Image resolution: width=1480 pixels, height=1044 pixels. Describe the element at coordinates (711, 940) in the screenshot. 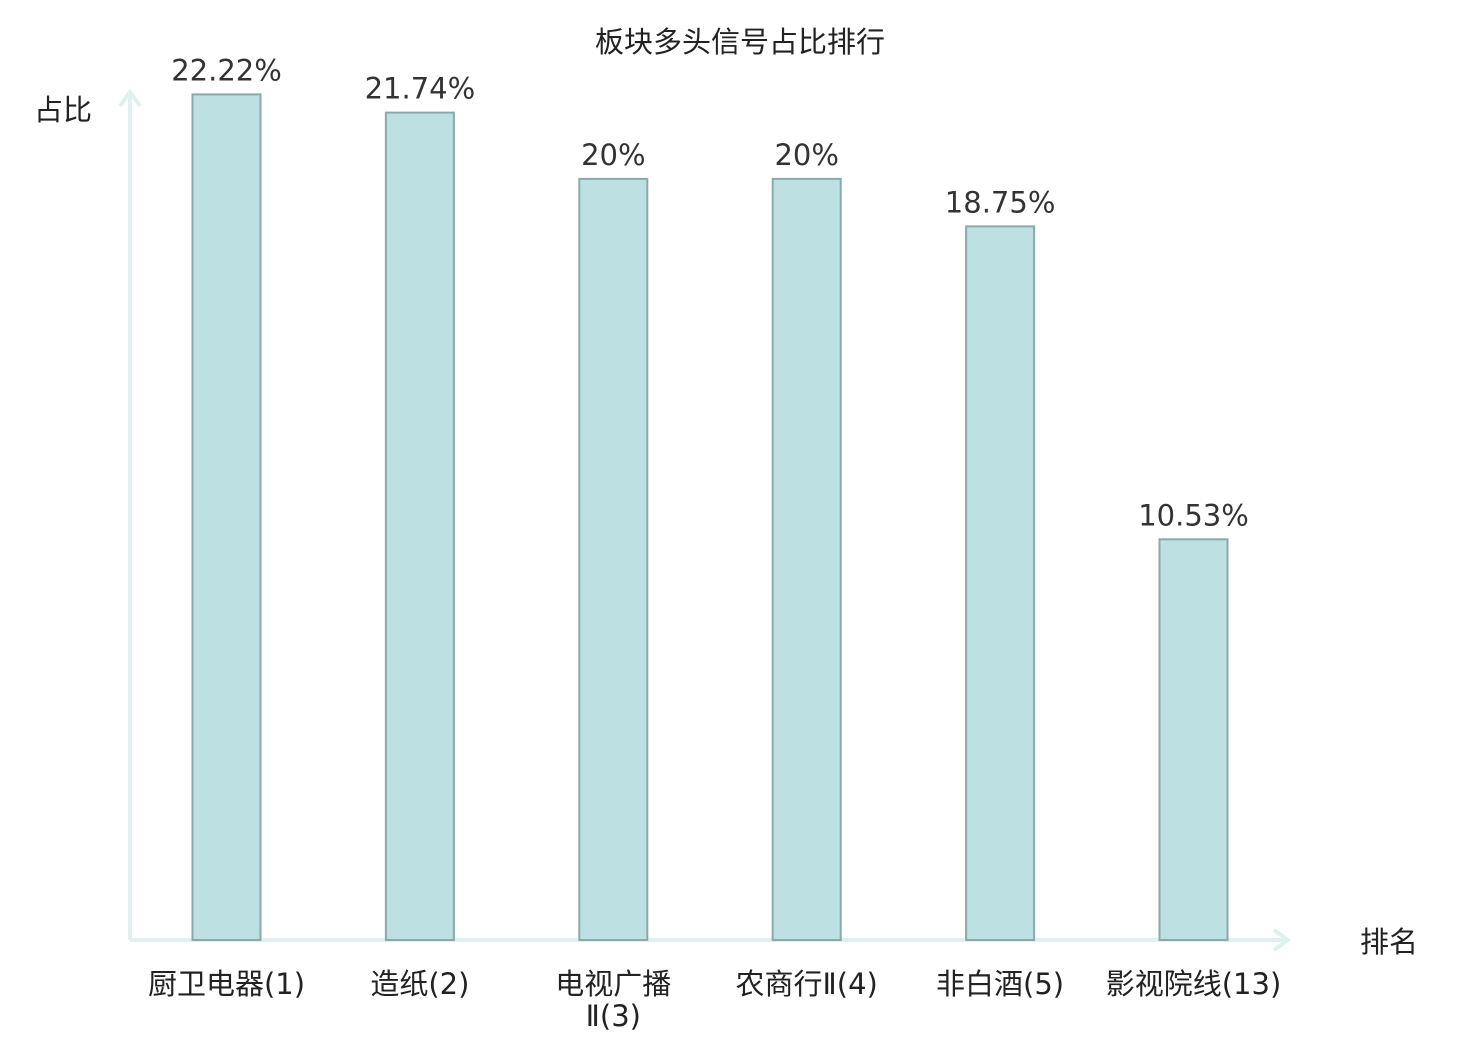

I see `x-axis` at that location.